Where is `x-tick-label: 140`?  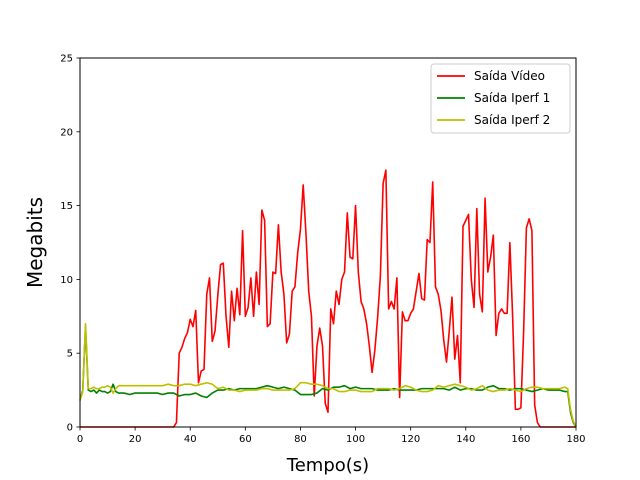 x-tick-label: 140 is located at coordinates (465, 439).